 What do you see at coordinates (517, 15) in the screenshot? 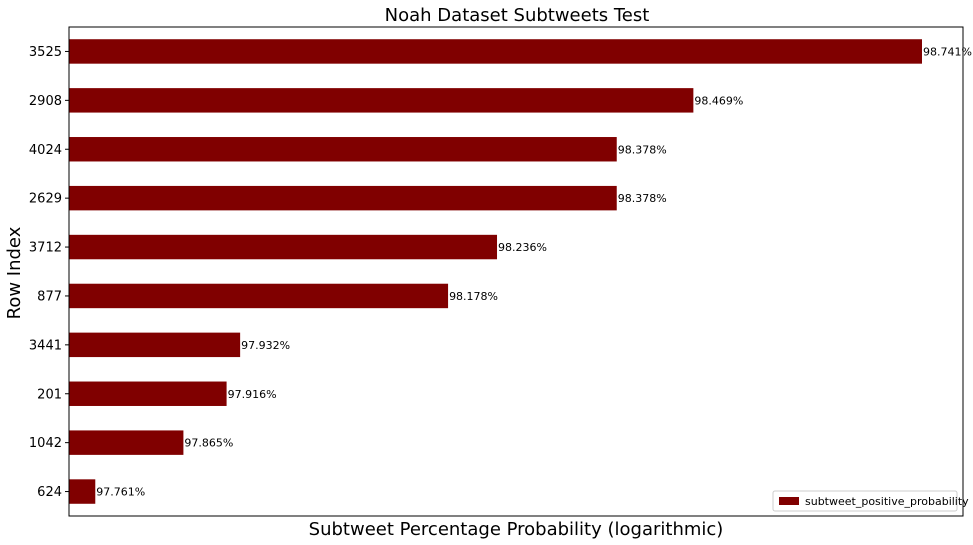
I see `chart-title: Noah Dataset Subtweets Test` at bounding box center [517, 15].